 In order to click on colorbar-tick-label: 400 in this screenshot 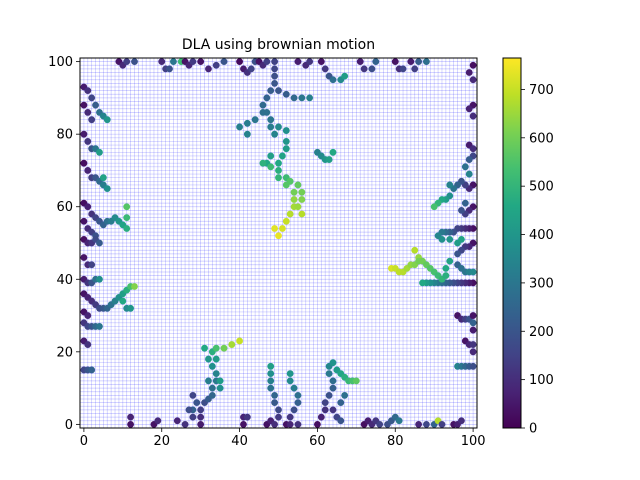, I will do `click(541, 235)`.